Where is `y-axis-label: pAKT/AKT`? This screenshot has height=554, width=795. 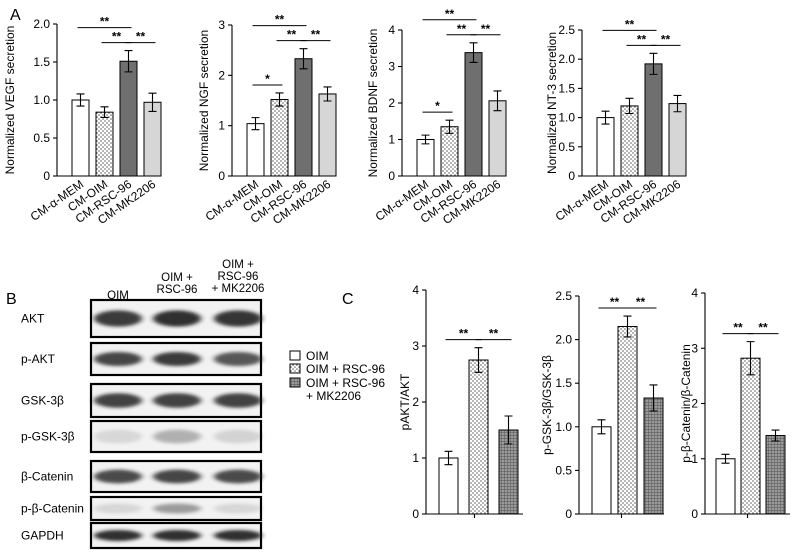 y-axis-label: pAKT/AKT is located at coordinates (405, 401).